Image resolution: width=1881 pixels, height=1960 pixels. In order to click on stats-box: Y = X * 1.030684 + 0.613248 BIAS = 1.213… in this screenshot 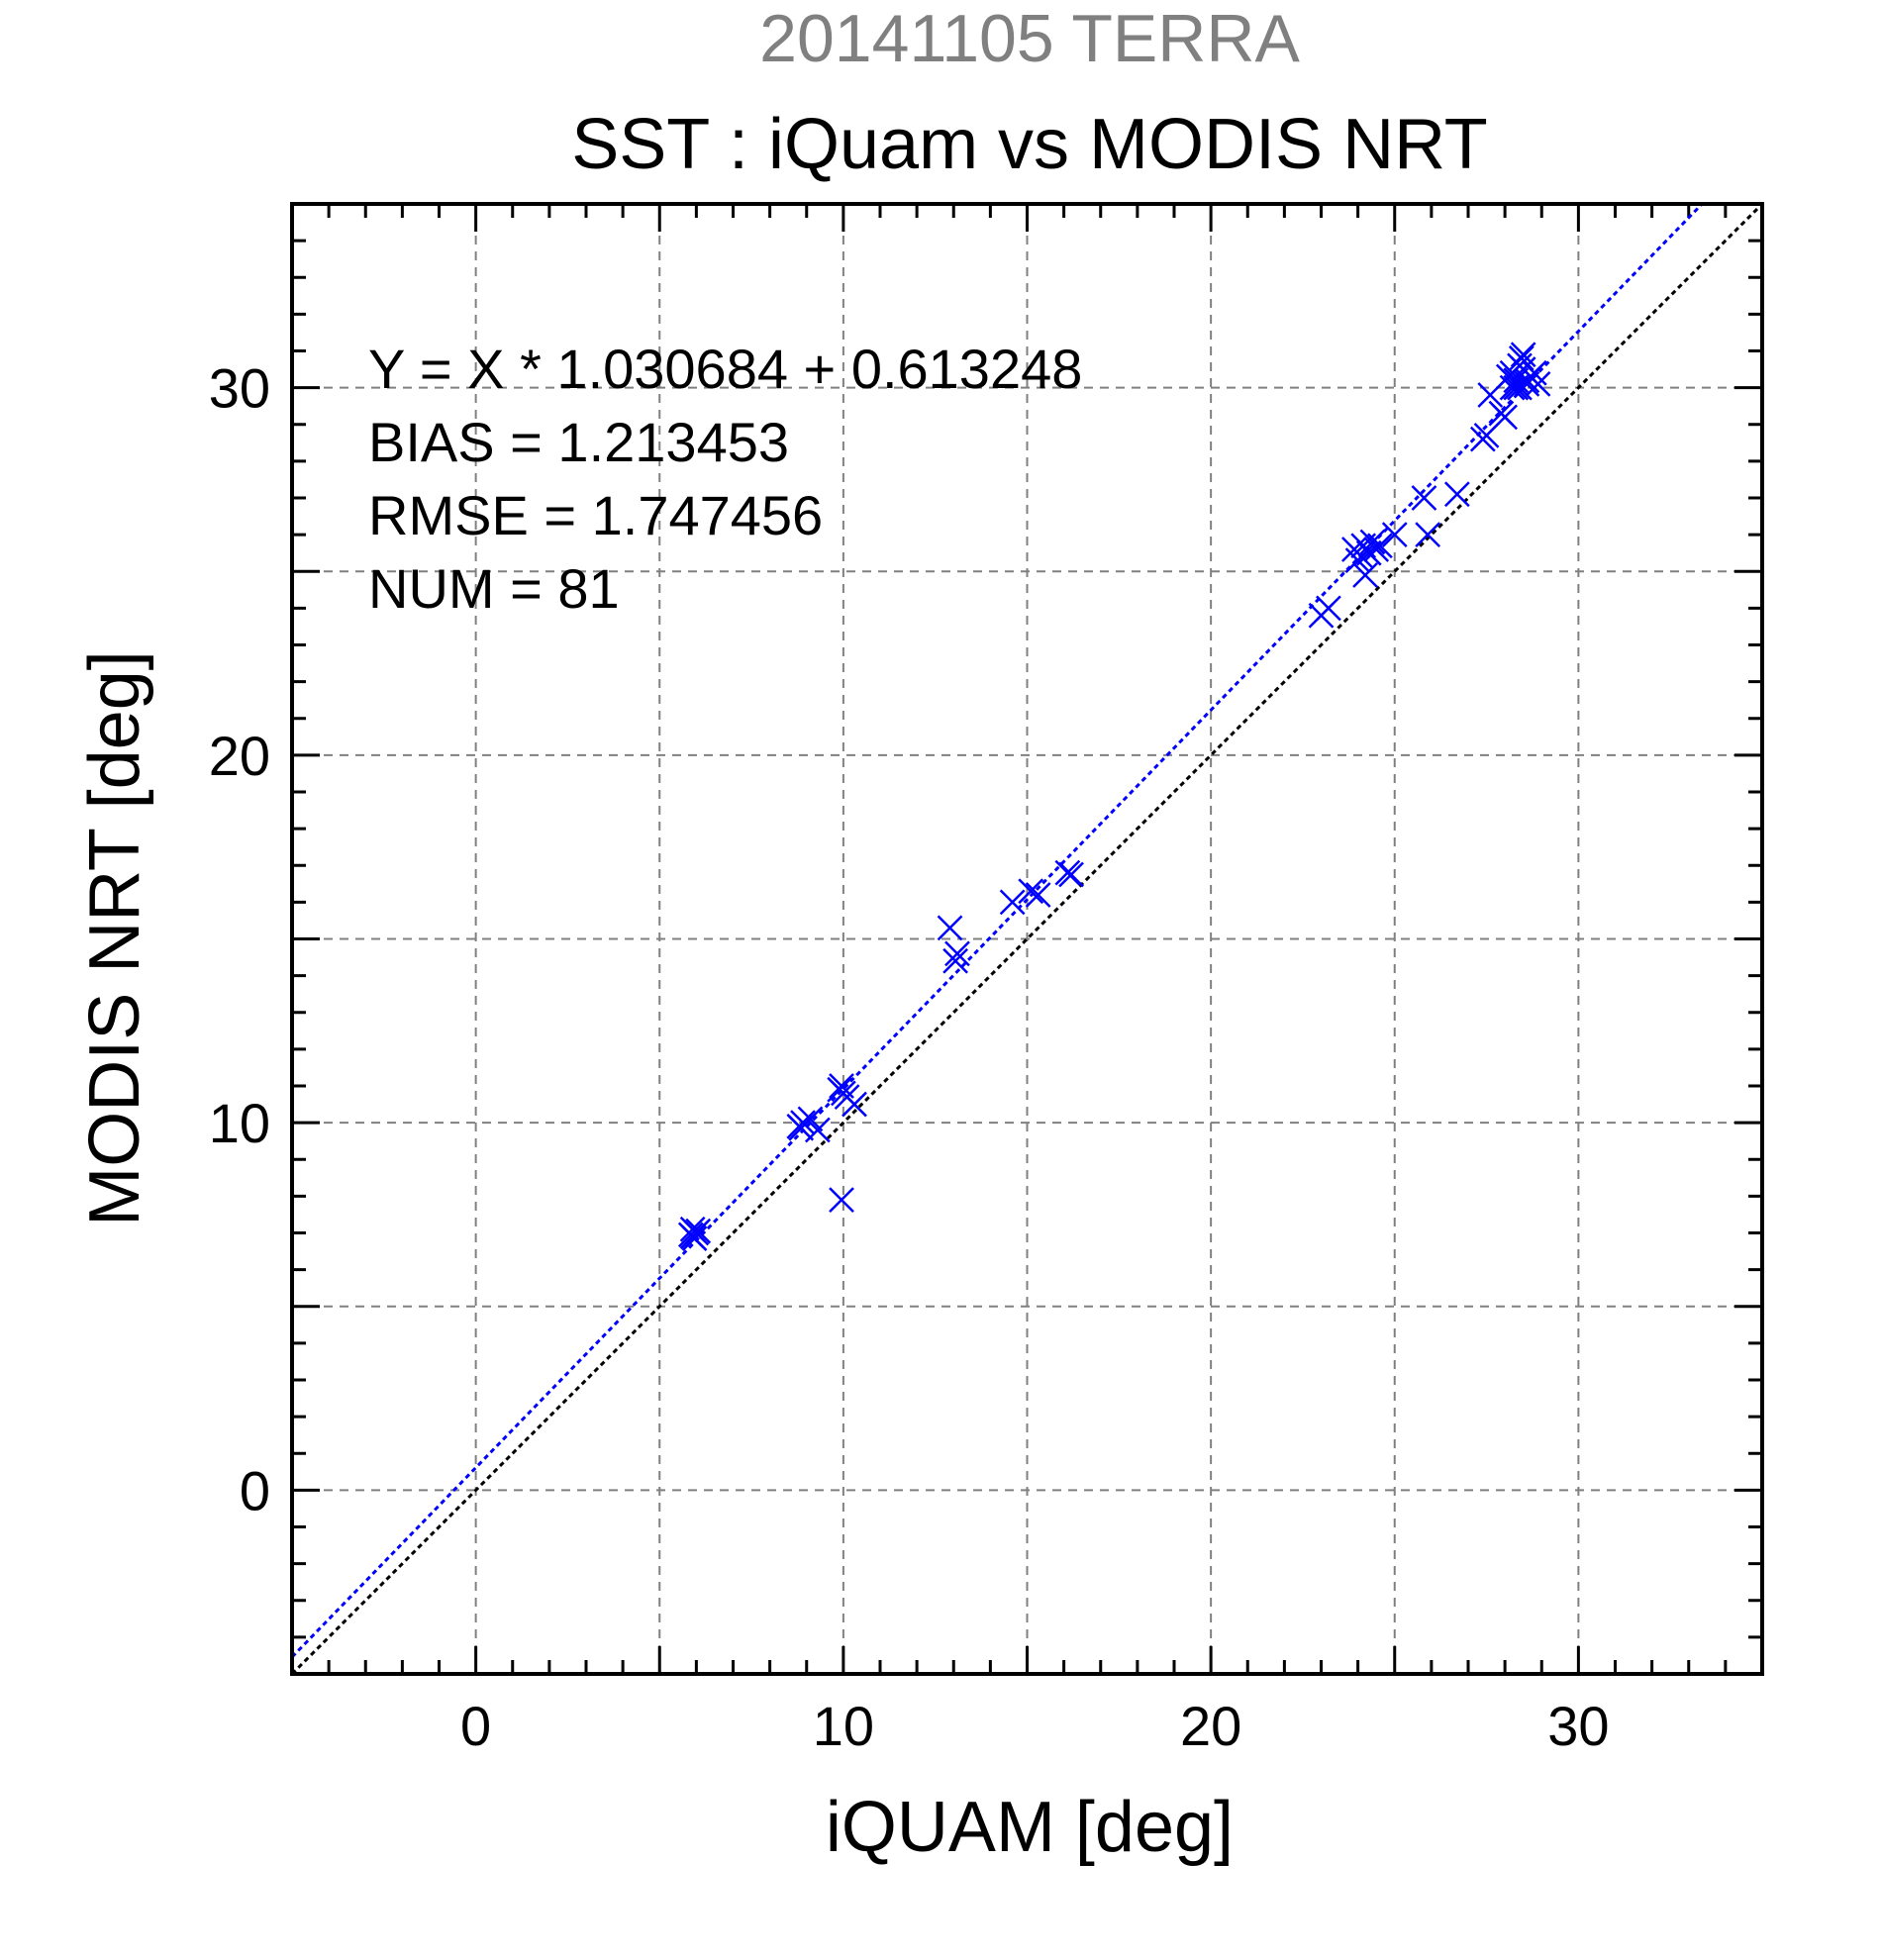, I will do `click(725, 479)`.